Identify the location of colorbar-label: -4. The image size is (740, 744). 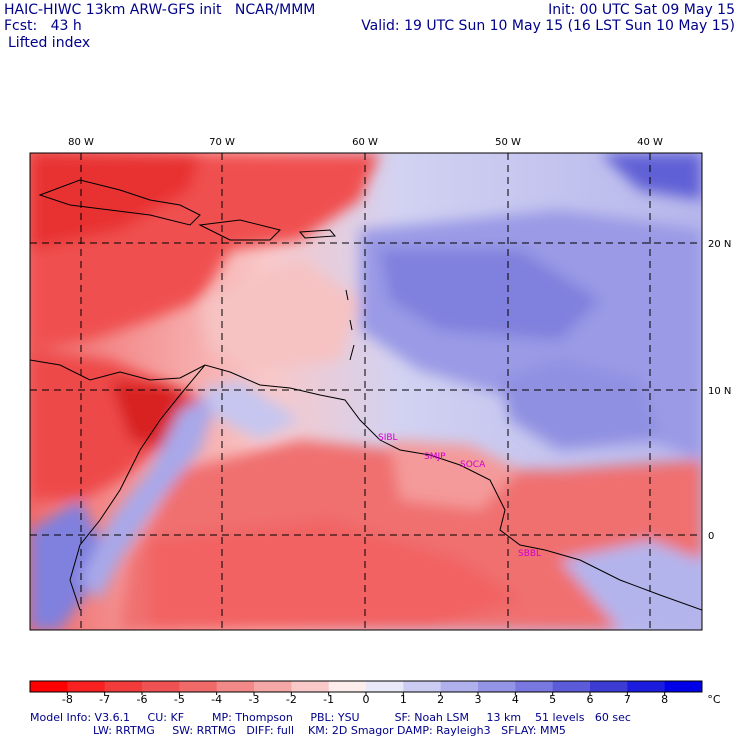
(217, 699).